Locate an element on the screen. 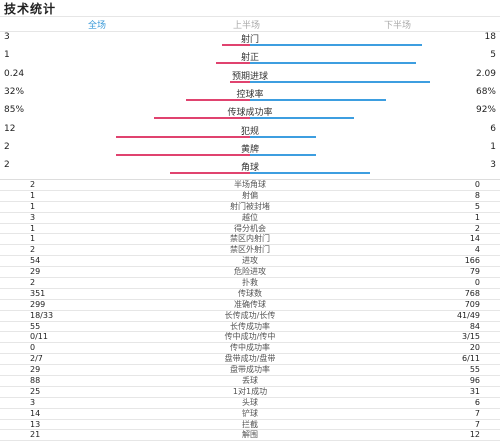 The width and height of the screenshot is (500, 441). away-value: 79 is located at coordinates (474, 272).